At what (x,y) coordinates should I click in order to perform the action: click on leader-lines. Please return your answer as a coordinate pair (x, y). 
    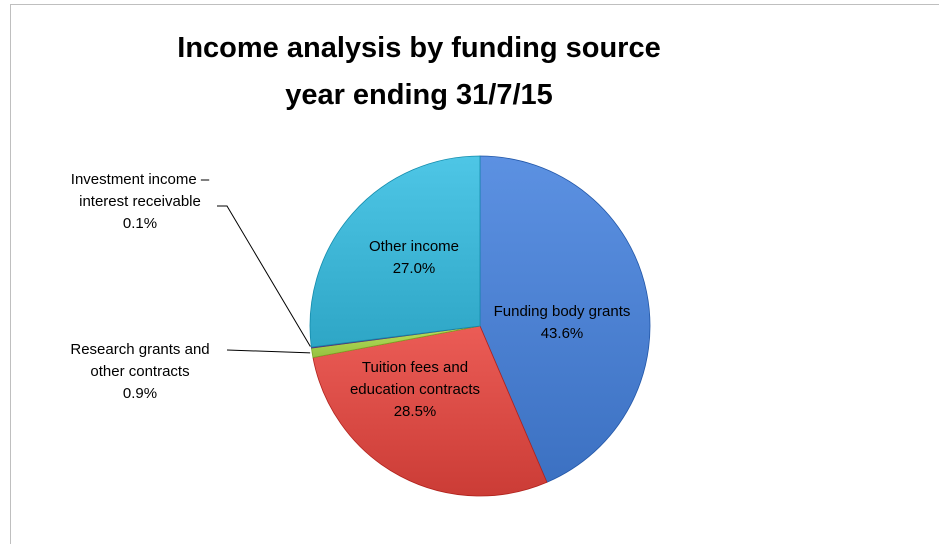
    Looking at the image, I should click on (264, 279).